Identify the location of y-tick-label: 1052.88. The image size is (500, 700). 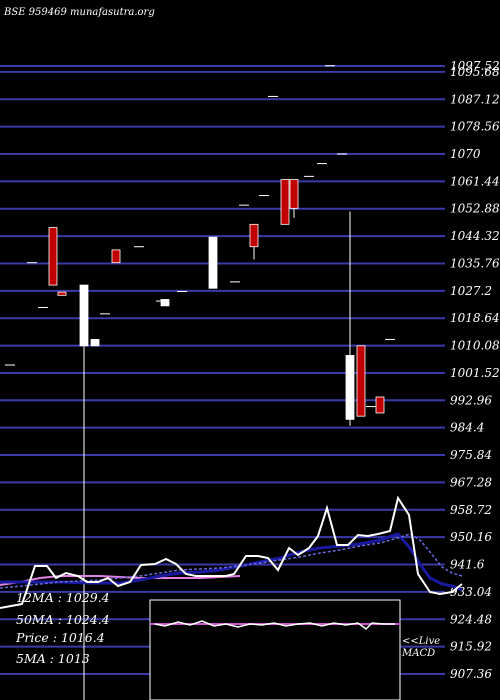
(475, 209).